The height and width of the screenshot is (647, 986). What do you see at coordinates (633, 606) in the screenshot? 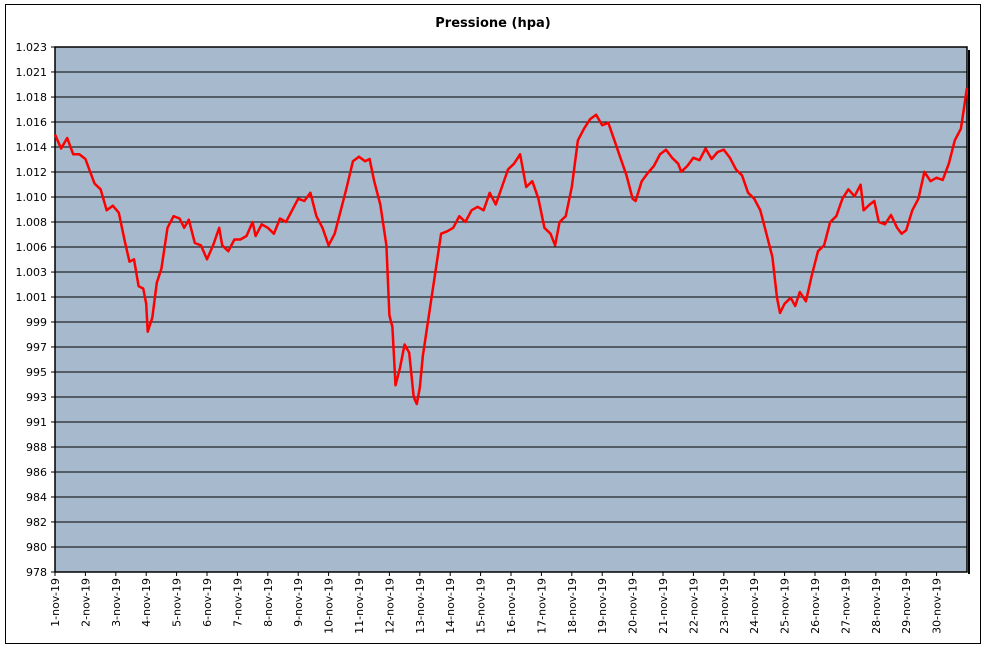
I see `x-tick-label: 20-nov-19` at bounding box center [633, 606].